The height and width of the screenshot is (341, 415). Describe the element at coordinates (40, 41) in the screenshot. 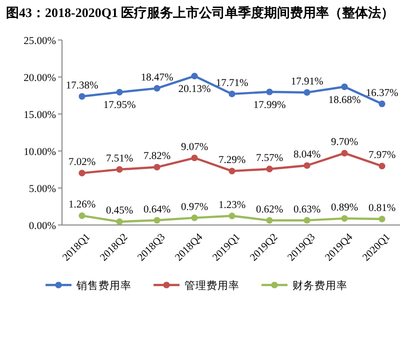

I see `y-tick-label: 25.00%` at that location.